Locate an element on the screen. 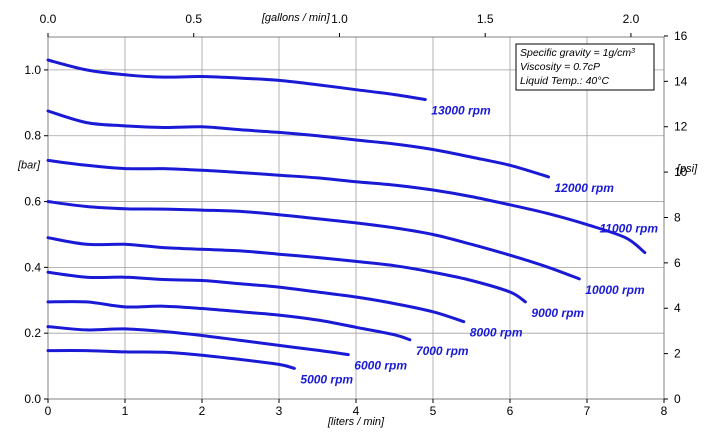 This screenshot has width=708, height=436. x-bottom-tick-label: 8 is located at coordinates (664, 411).